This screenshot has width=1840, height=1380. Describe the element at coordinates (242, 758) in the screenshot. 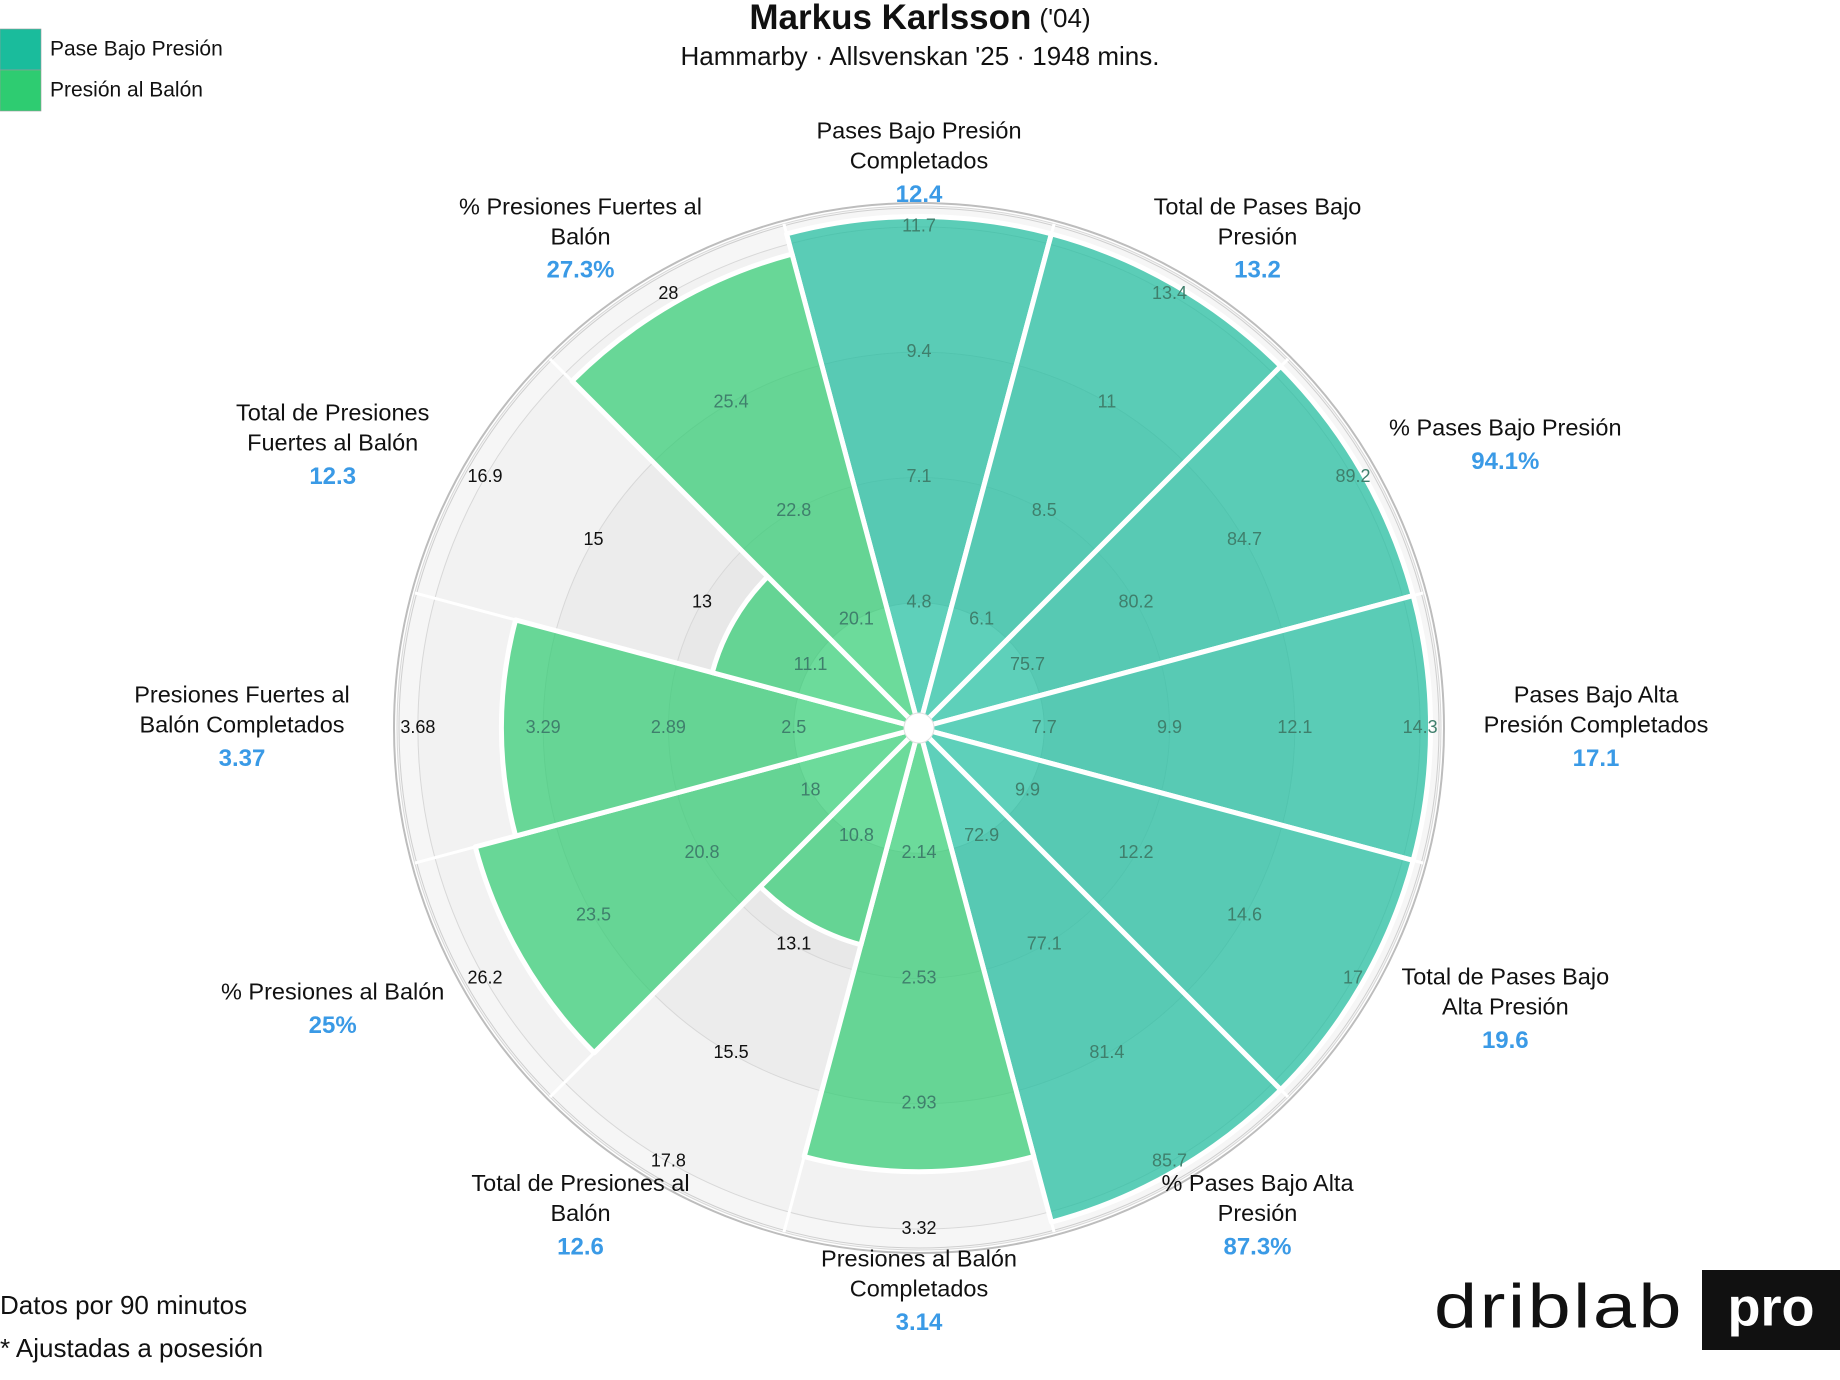

I see `value-label: 3.37` at that location.